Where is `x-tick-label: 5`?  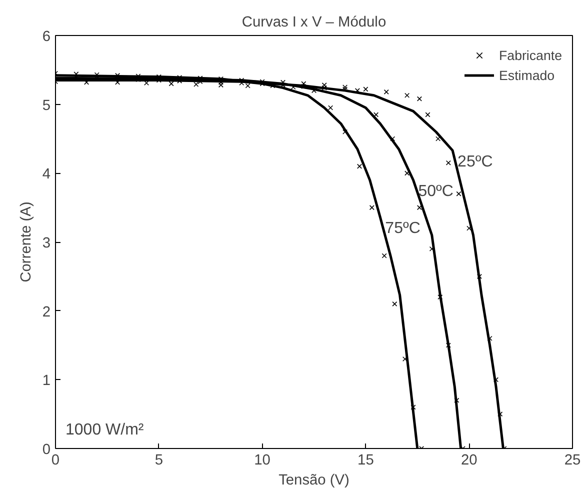 x-tick-label: 5 is located at coordinates (158, 460).